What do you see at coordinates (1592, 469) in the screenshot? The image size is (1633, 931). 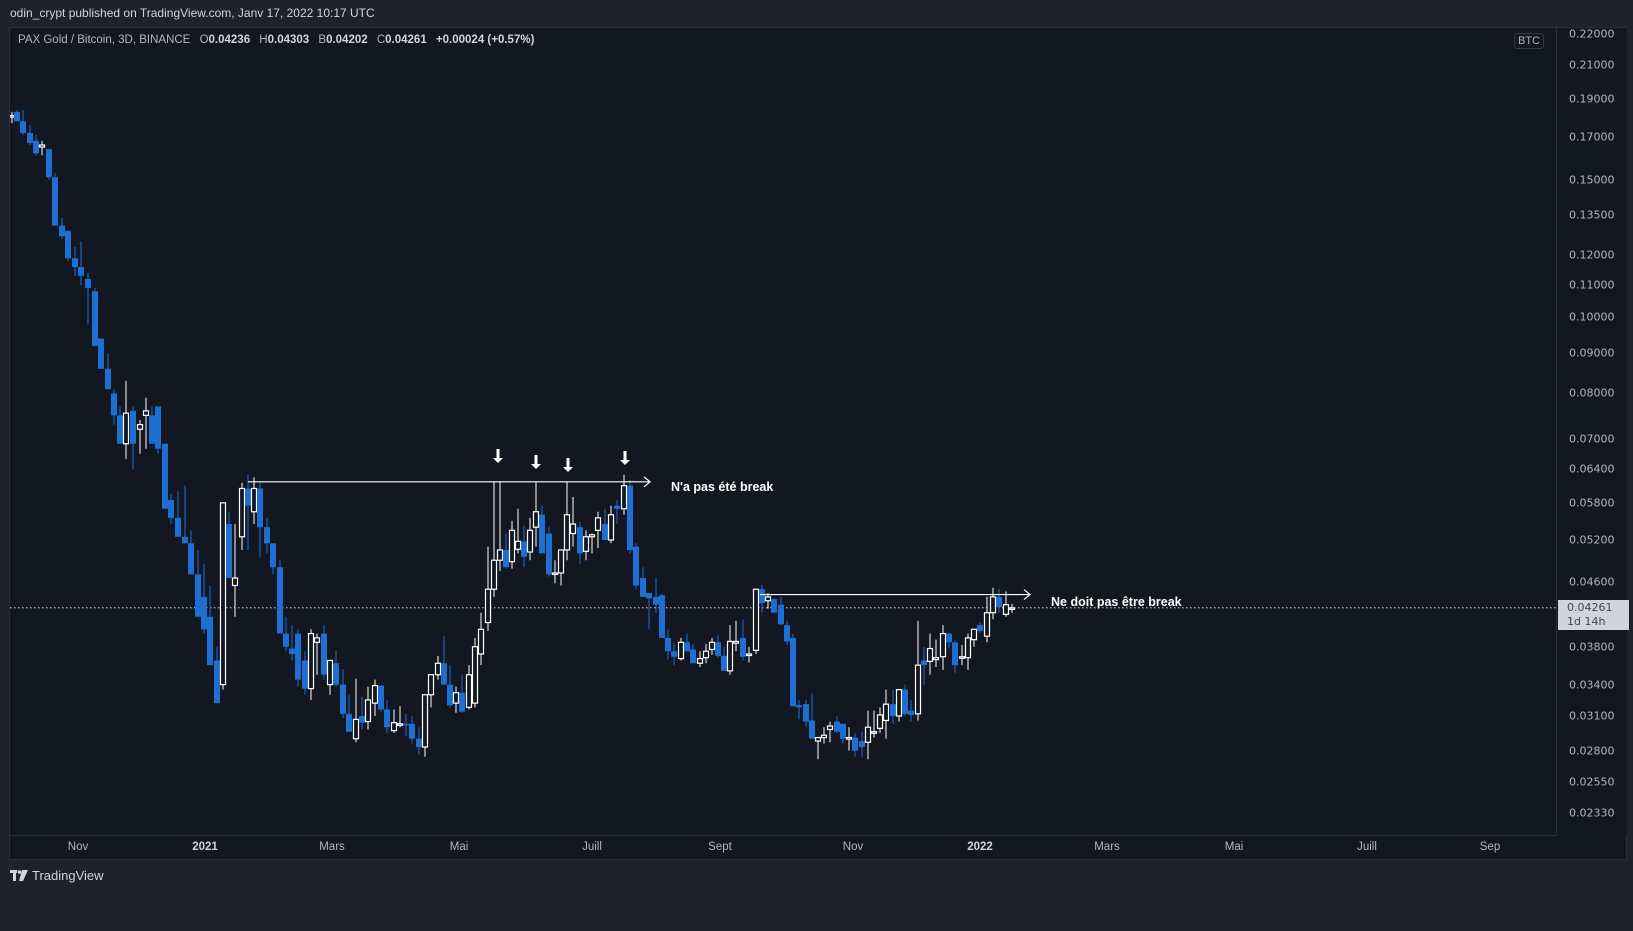 I see `price-tick: 0.06400` at bounding box center [1592, 469].